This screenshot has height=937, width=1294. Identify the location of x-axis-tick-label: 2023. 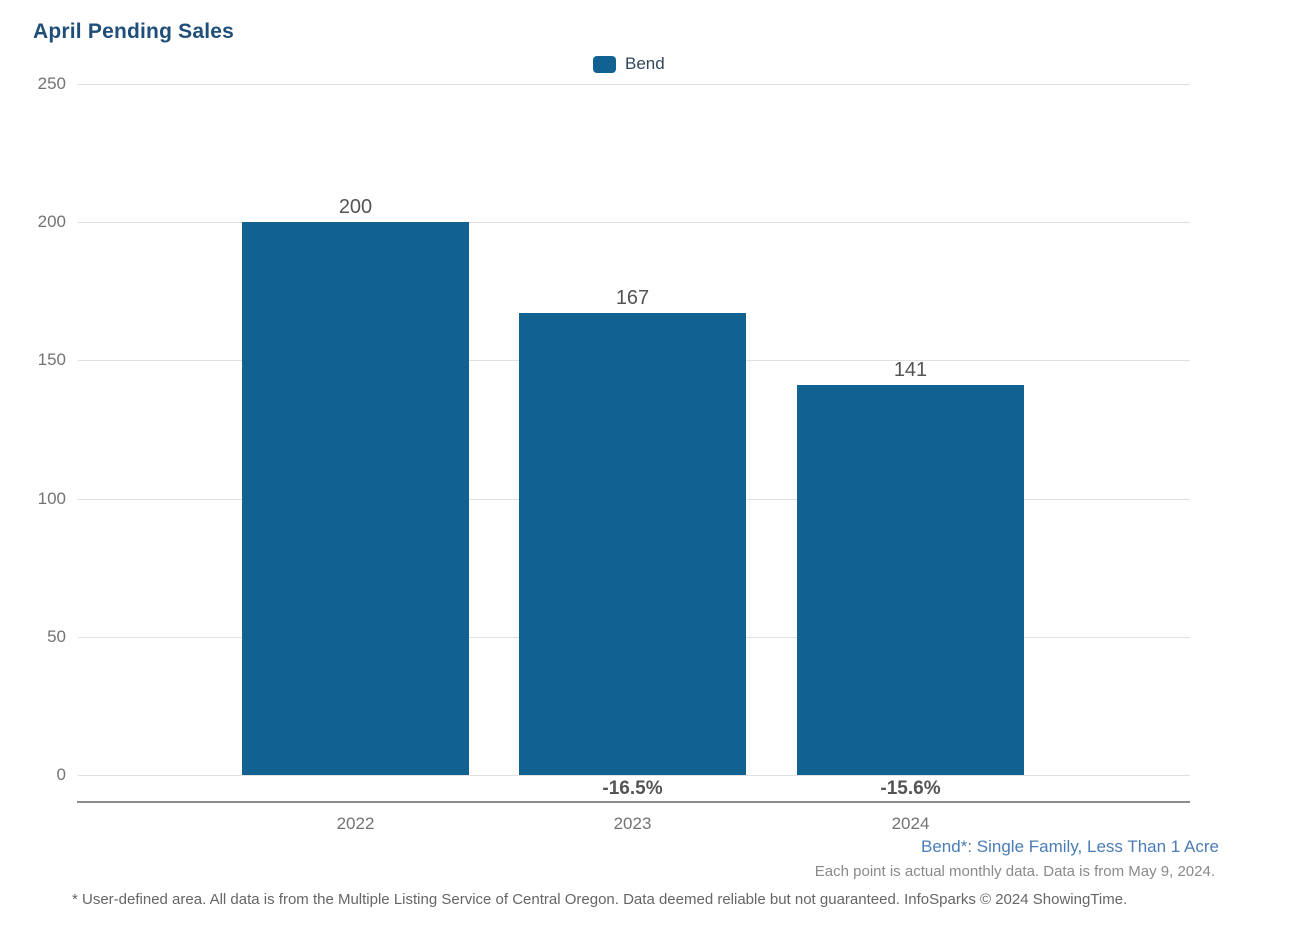
(632, 823).